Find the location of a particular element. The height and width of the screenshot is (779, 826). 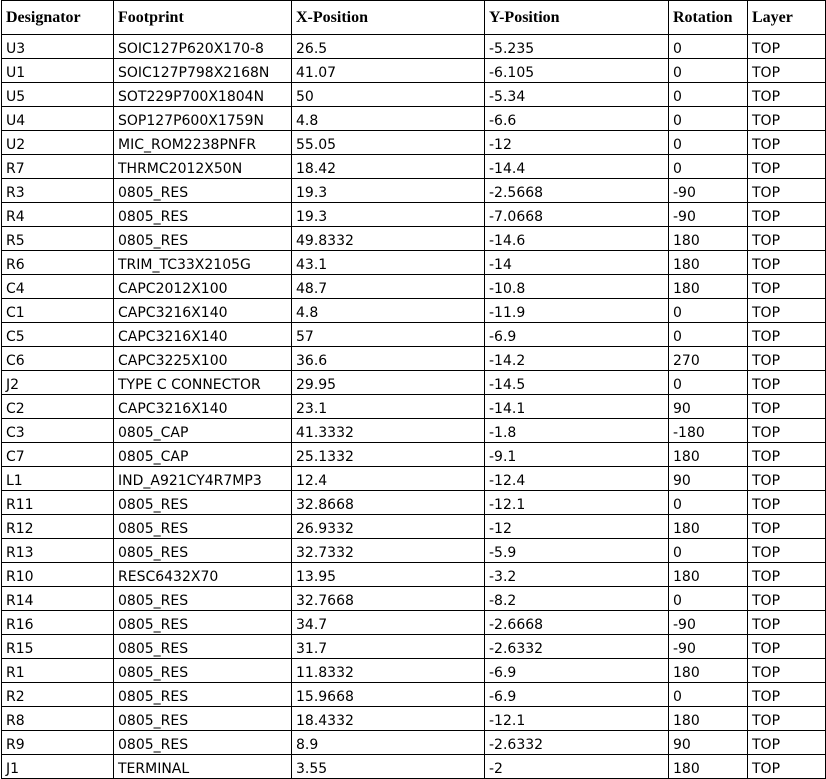

table-row: U2 MIC_ROM2238PNFR 55.05 -12 0 TOP is located at coordinates (413, 142).